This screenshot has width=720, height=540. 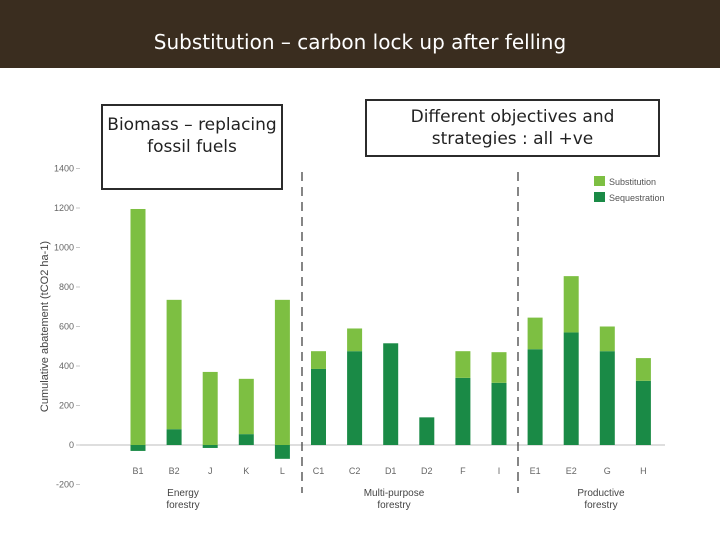 I want to click on bar-substitution-B2, so click(x=174, y=364).